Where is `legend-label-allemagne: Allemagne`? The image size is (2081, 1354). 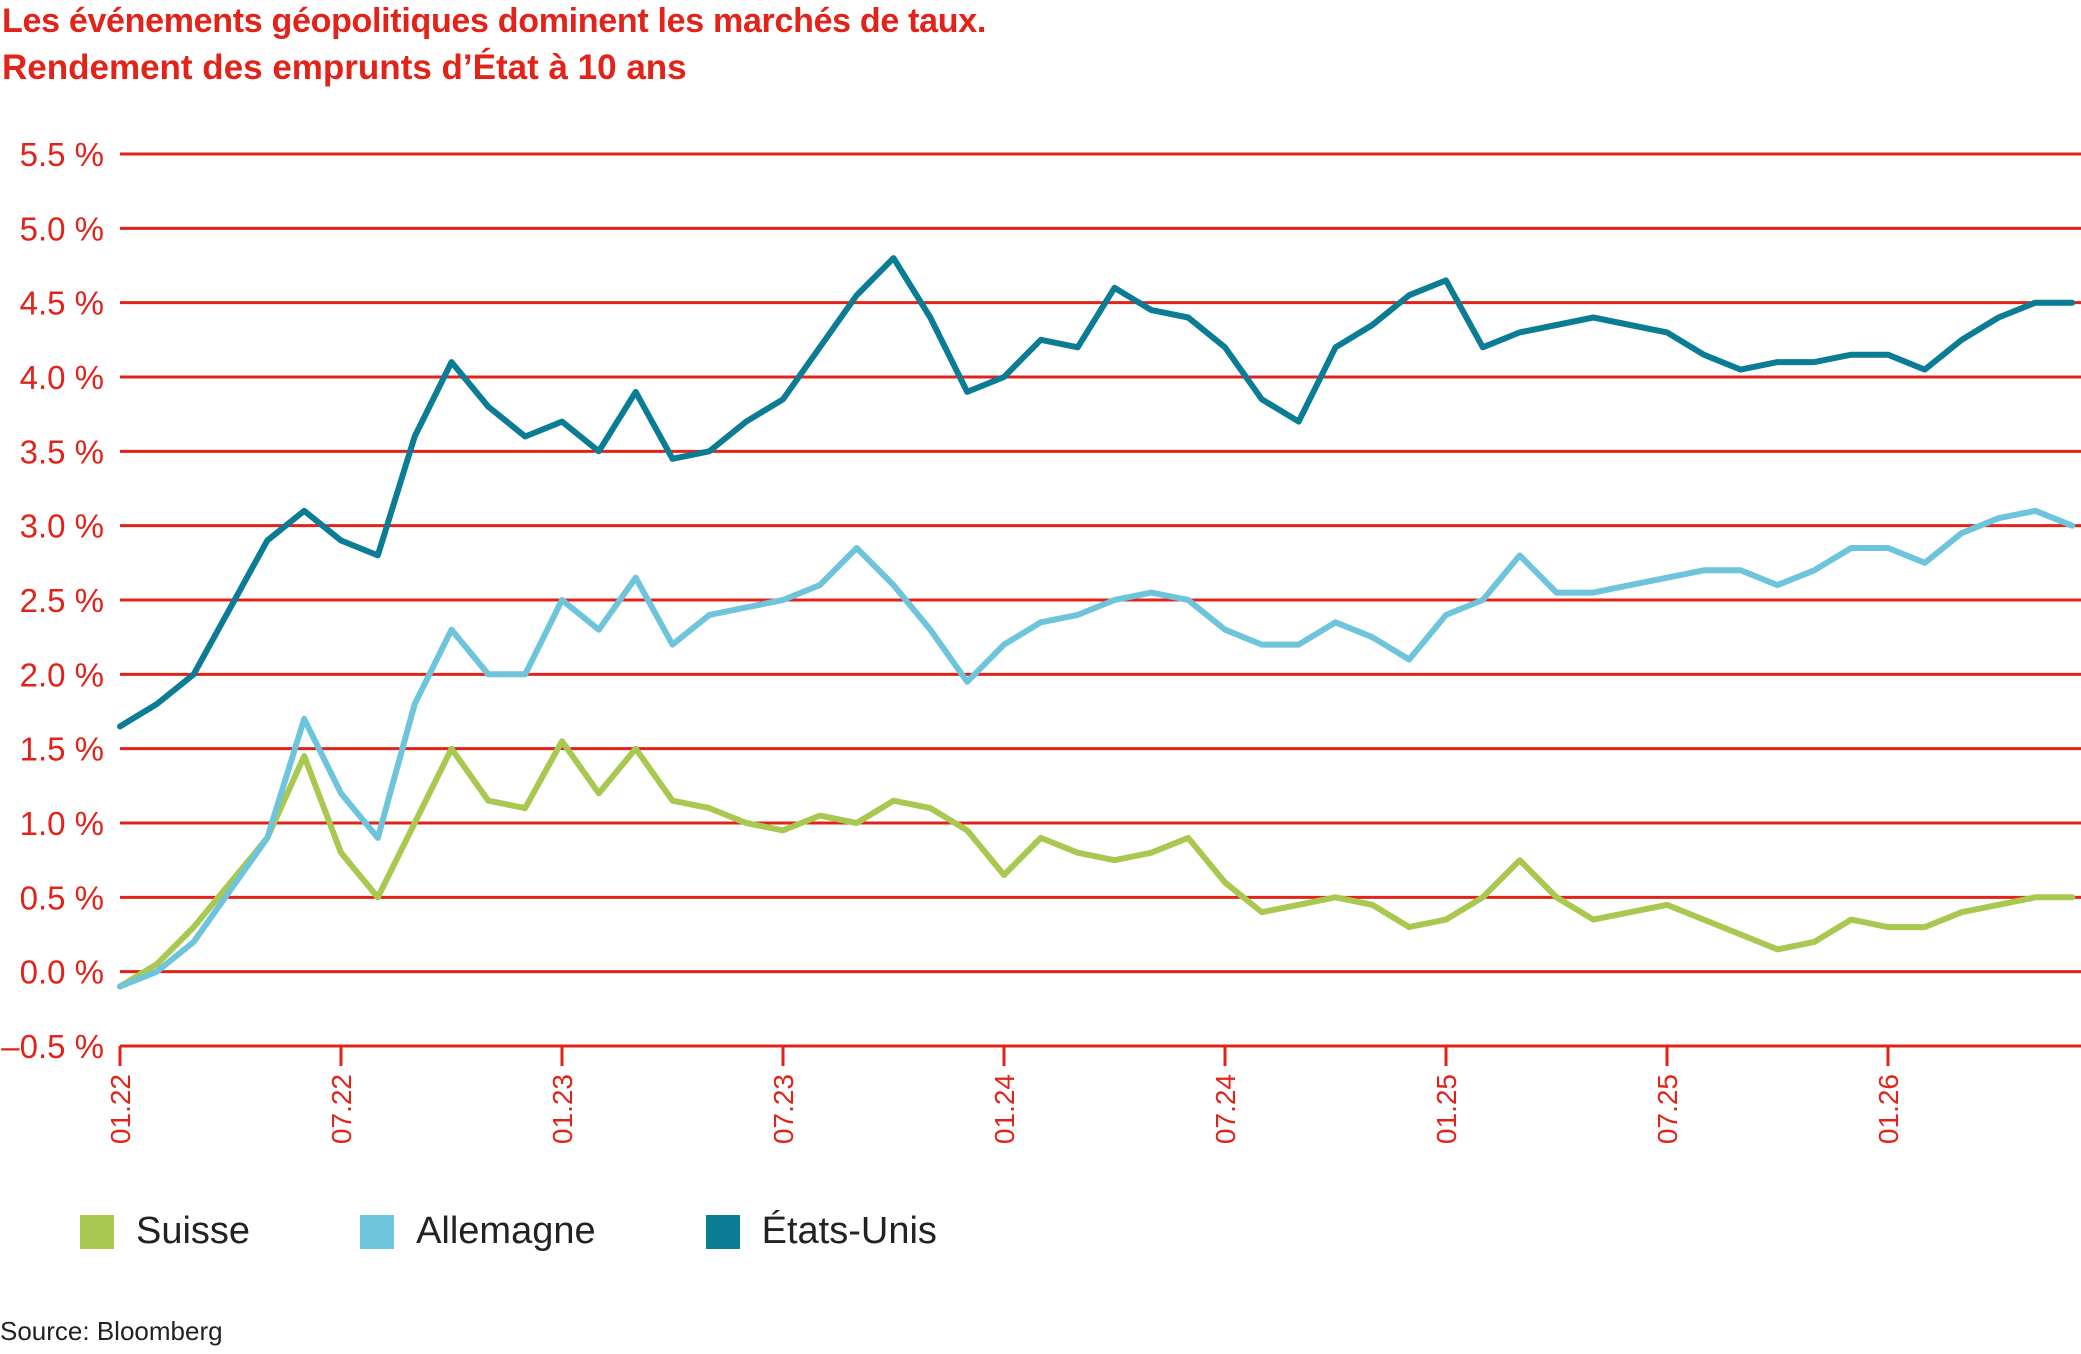 legend-label-allemagne: Allemagne is located at coordinates (506, 1231).